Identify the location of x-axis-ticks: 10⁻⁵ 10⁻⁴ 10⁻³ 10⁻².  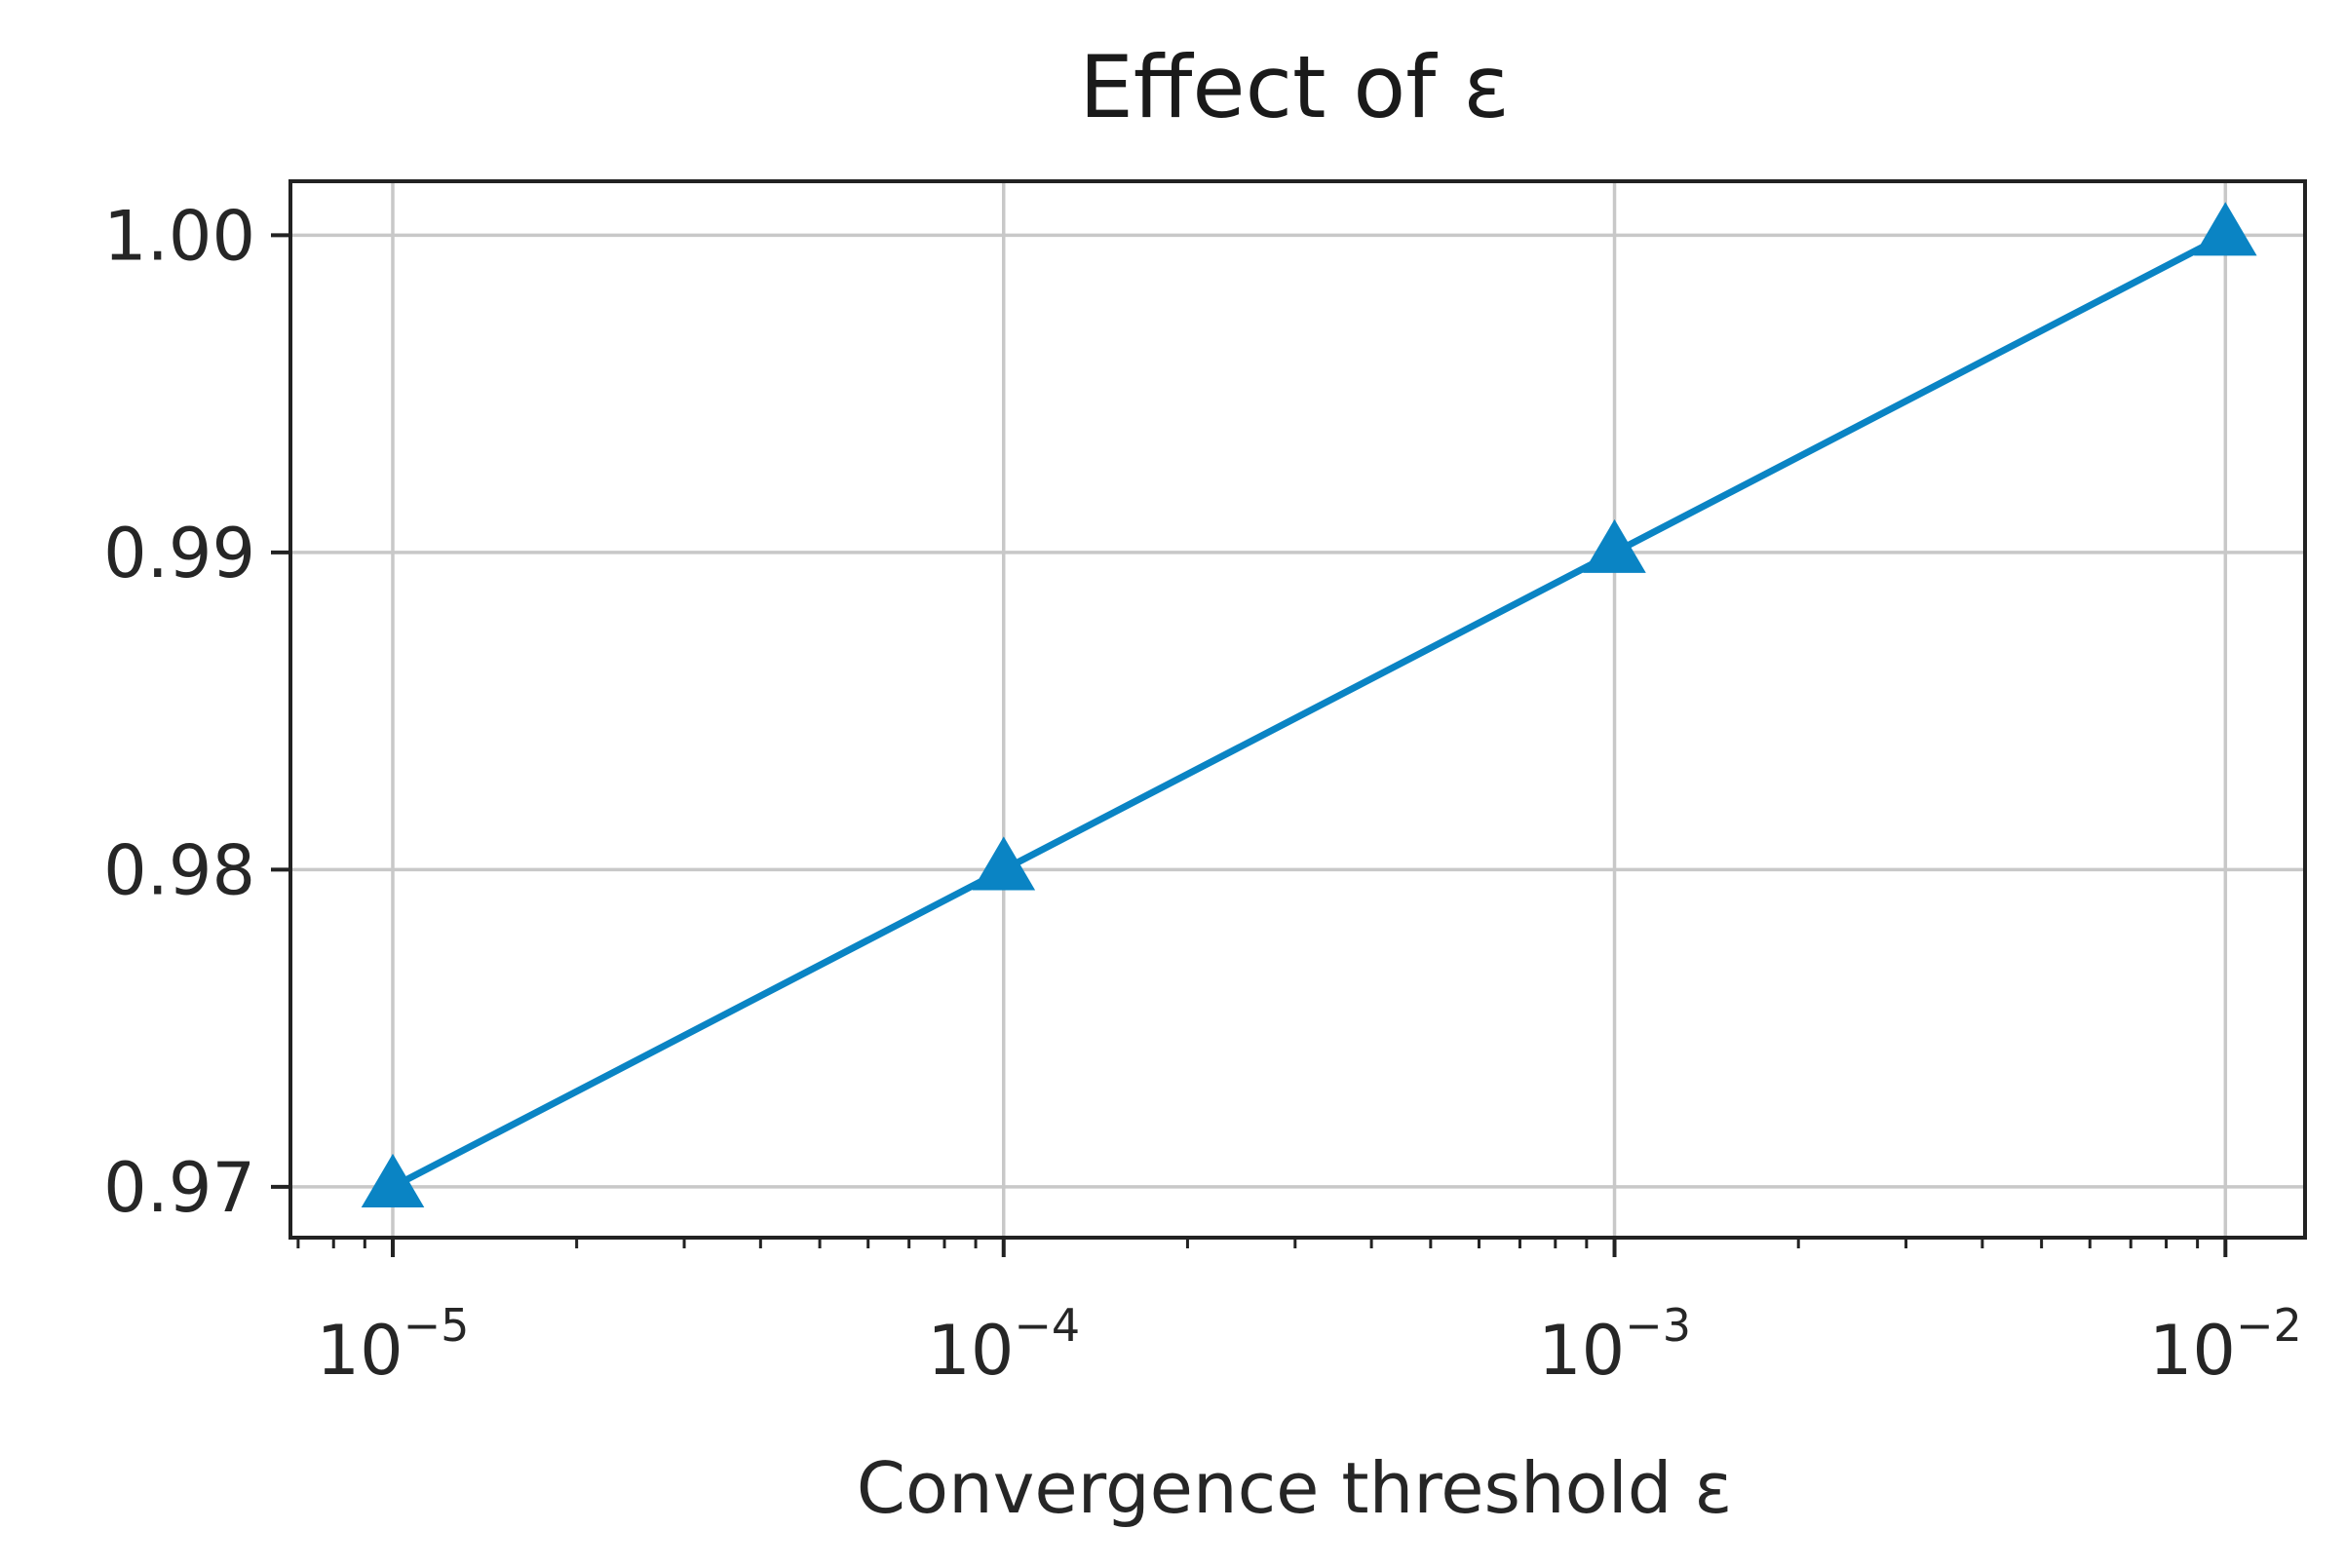
(1299, 1314).